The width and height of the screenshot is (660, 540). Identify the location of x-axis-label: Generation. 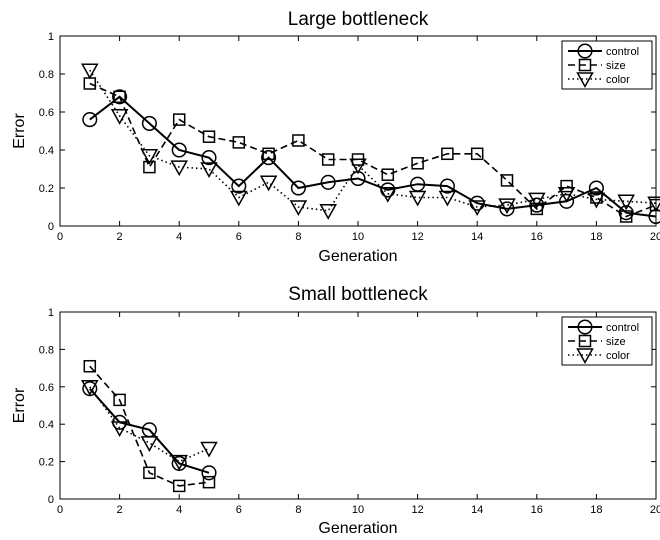
(357, 528).